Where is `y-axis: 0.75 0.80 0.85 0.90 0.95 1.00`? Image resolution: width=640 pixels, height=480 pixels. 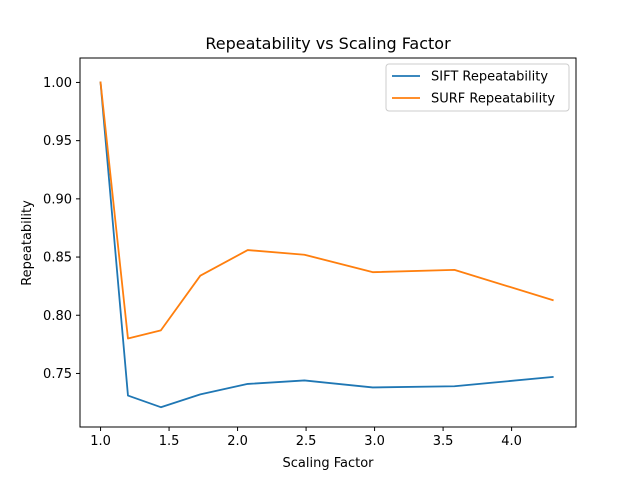
y-axis: 0.75 0.80 0.85 0.90 0.95 1.00 is located at coordinates (61, 229).